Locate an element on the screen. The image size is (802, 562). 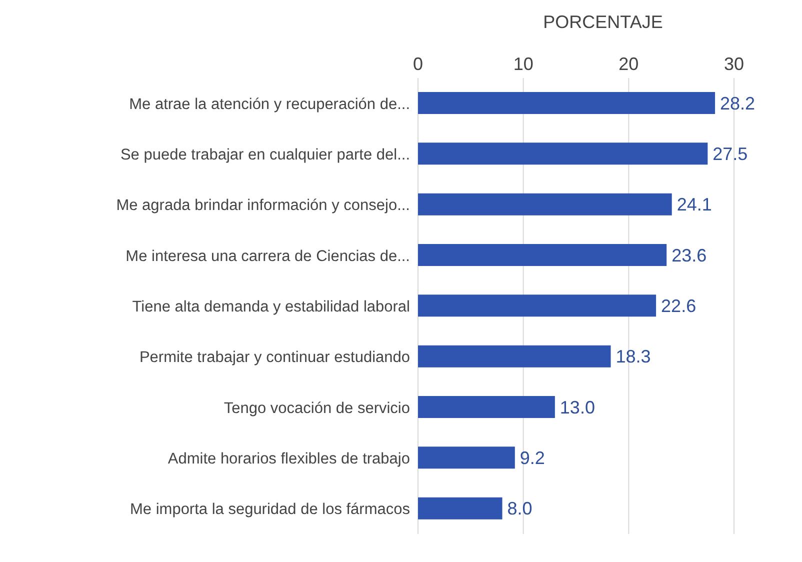
data-label: 23.6 is located at coordinates (689, 255).